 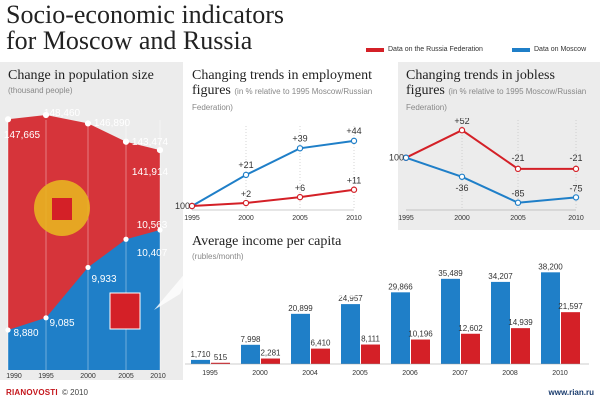 I want to click on population-year-tick: 1995, so click(x=46, y=376).